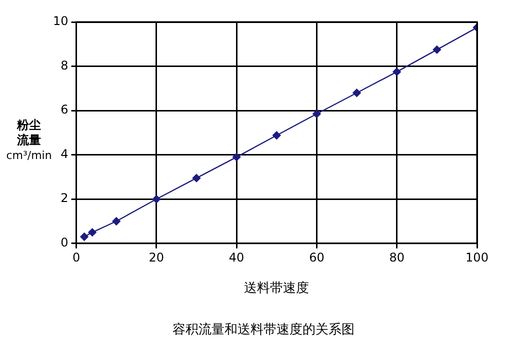  Describe the element at coordinates (76, 257) in the screenshot. I see `x-tick-label: 0` at that location.